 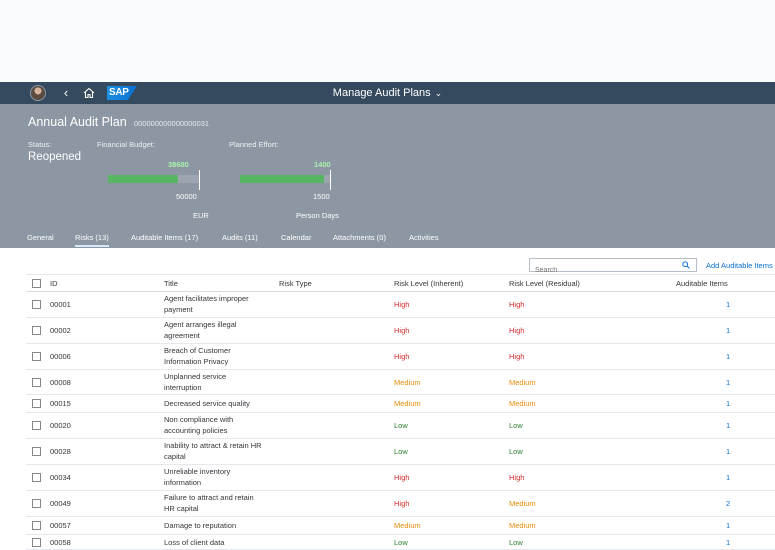 I want to click on tab-calendar: Calendar, so click(x=296, y=237).